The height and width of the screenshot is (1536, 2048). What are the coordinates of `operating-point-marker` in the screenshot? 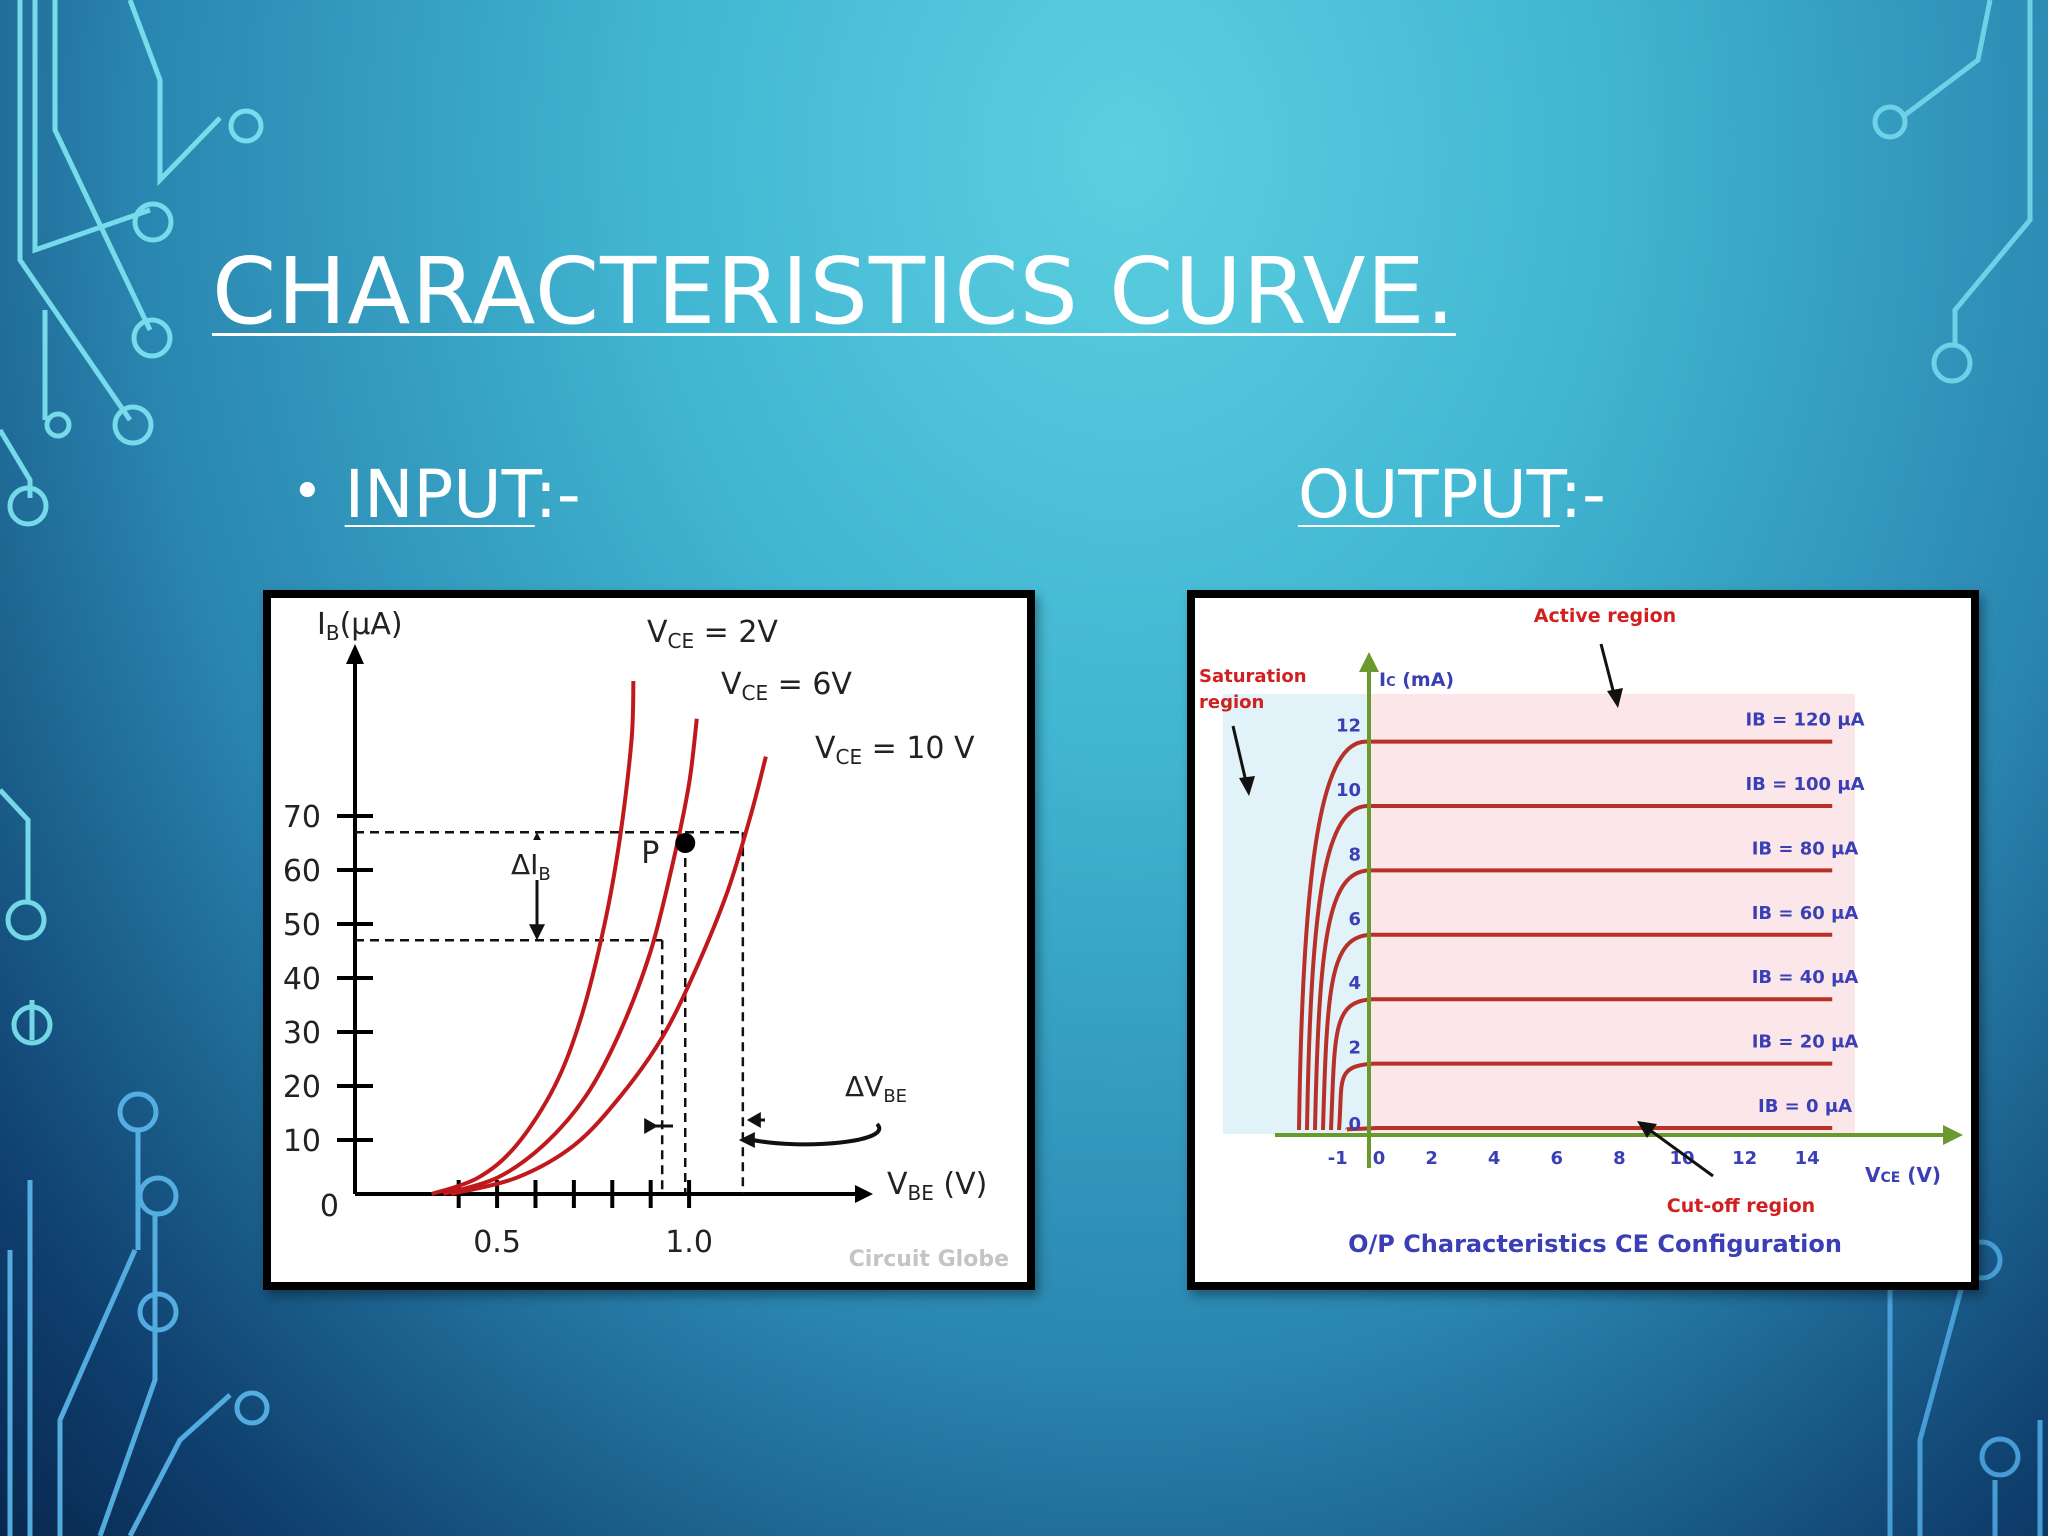 It's located at (685, 843).